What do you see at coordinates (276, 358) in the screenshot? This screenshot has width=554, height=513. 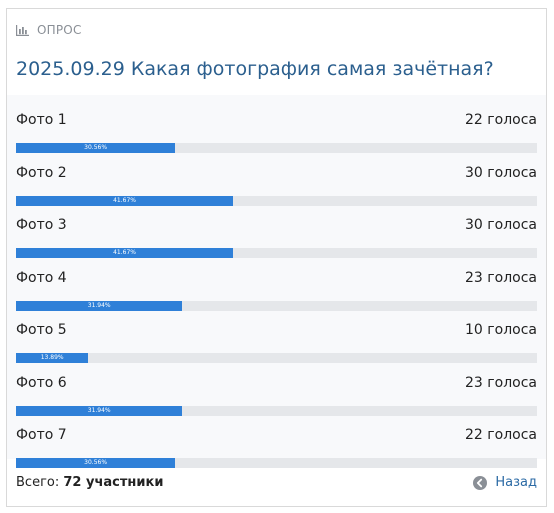 I see `option-progress-track: 13.89%` at bounding box center [276, 358].